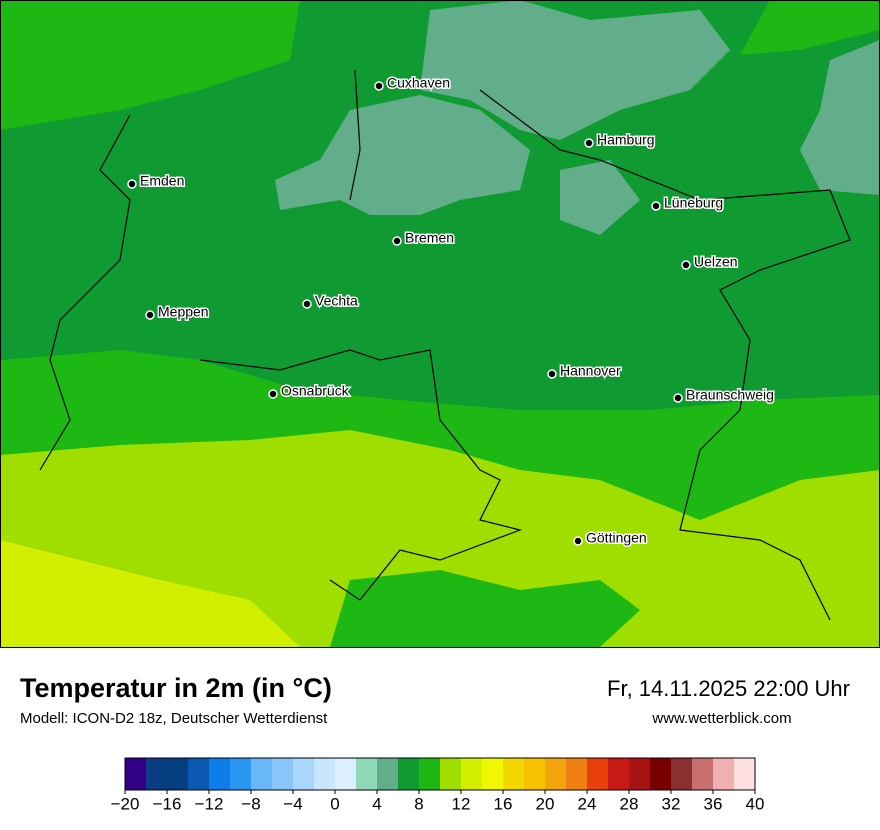  What do you see at coordinates (429, 238) in the screenshot?
I see `city-label: Bremen` at bounding box center [429, 238].